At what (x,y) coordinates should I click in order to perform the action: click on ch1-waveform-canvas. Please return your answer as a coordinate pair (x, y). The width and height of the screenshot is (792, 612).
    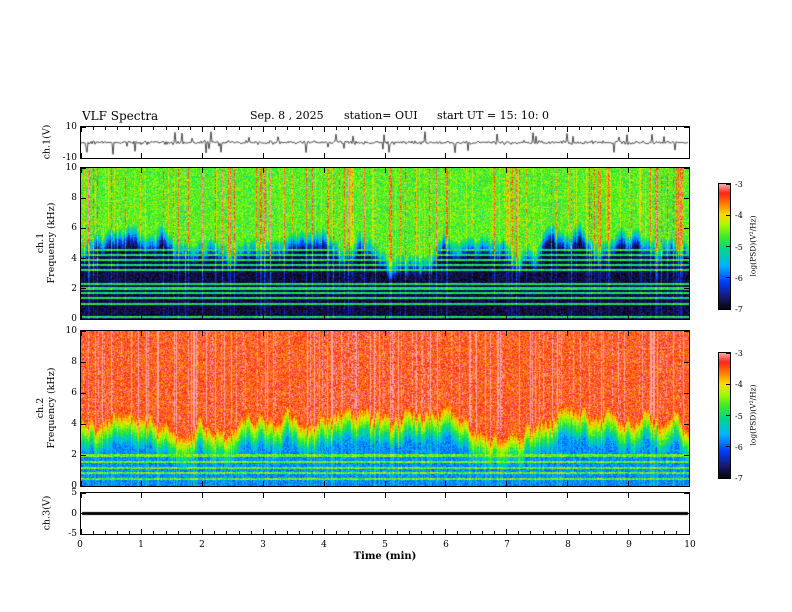
    Looking at the image, I should click on (385, 142).